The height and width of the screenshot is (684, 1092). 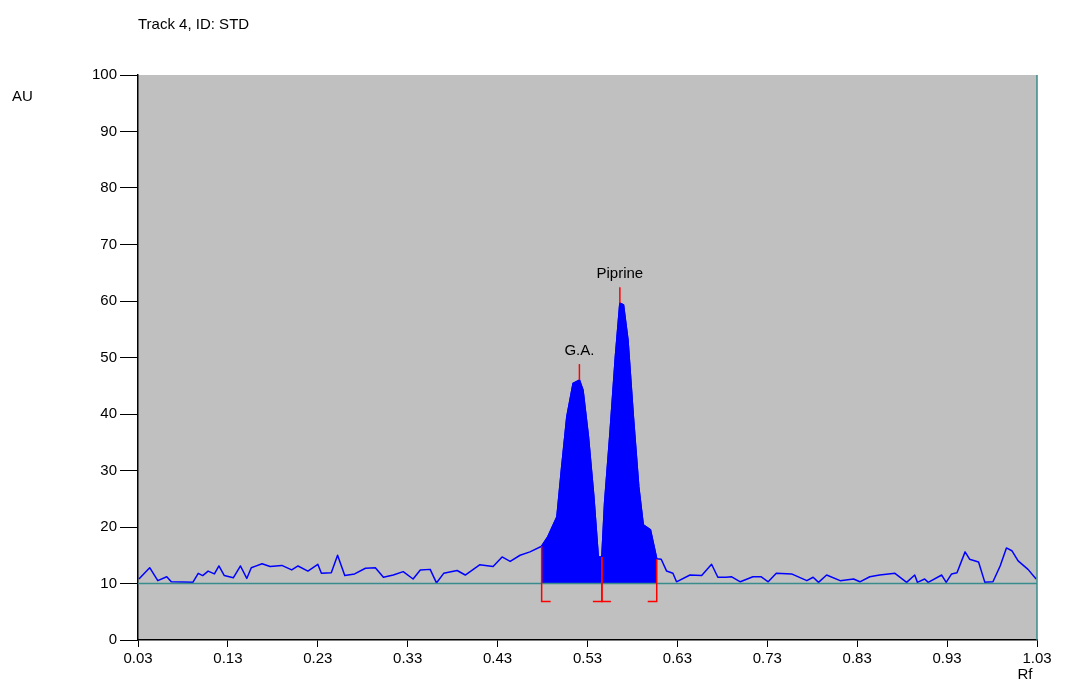 I want to click on y-tick-label: 0, so click(x=112, y=639).